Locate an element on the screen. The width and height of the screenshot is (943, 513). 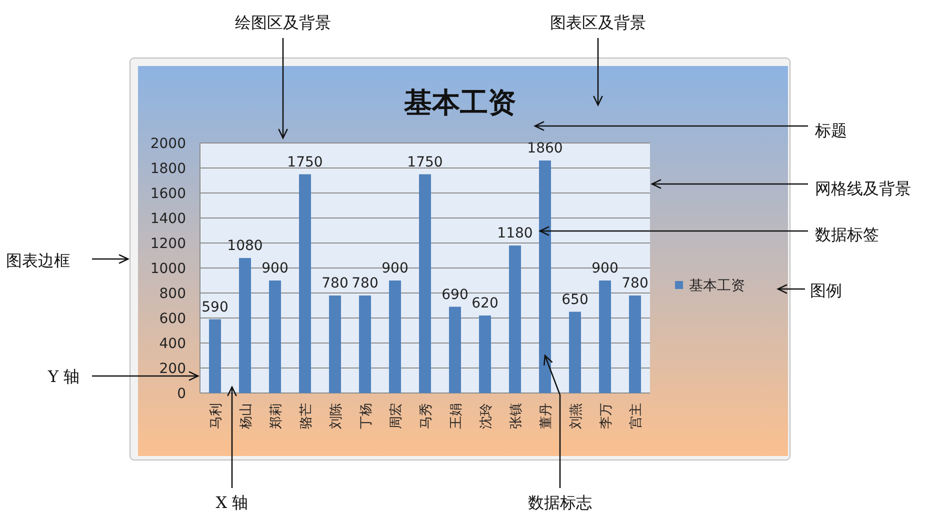
text: 图表区及背景 is located at coordinates (598, 22).